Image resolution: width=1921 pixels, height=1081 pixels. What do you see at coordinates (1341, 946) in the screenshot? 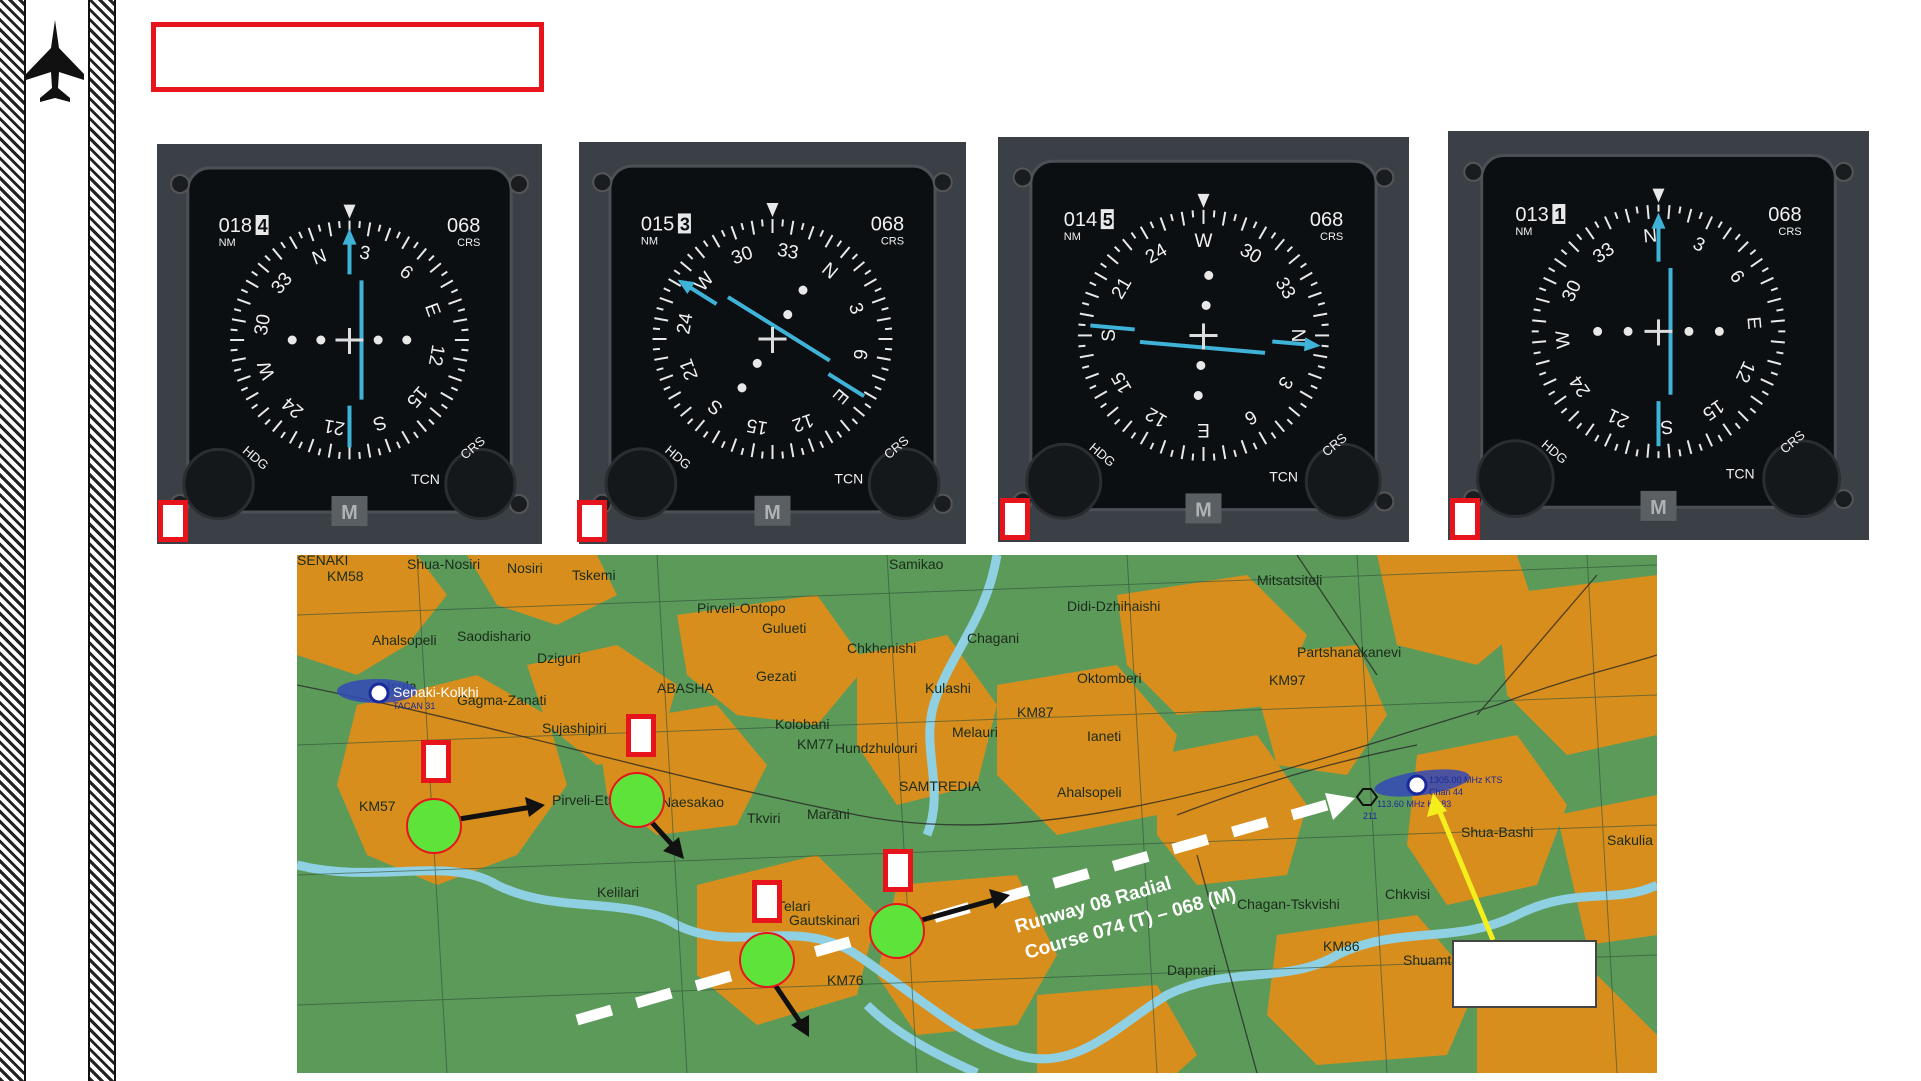
I see `map-place-label: KM86` at bounding box center [1341, 946].